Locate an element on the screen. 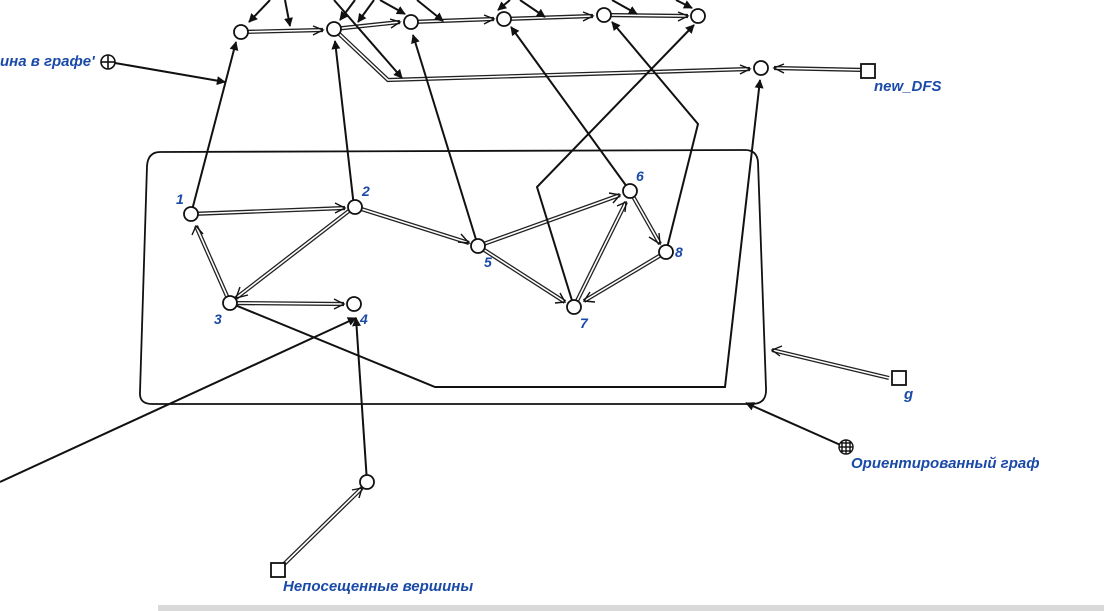 This screenshot has width=1104, height=611. new-dfs-label: new_DFS is located at coordinates (908, 86).